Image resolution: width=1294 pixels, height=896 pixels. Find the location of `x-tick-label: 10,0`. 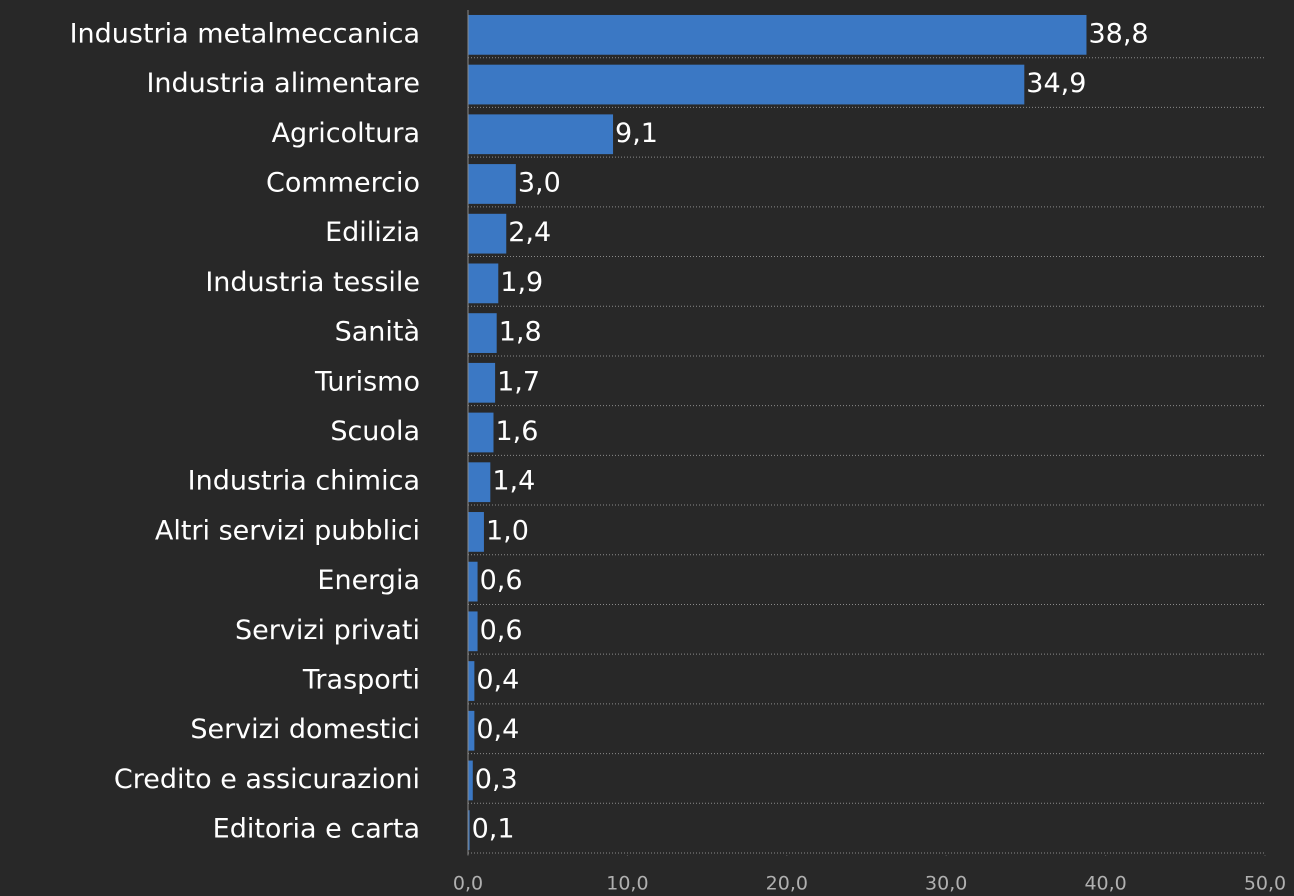

x-tick-label: 10,0 is located at coordinates (627, 884).